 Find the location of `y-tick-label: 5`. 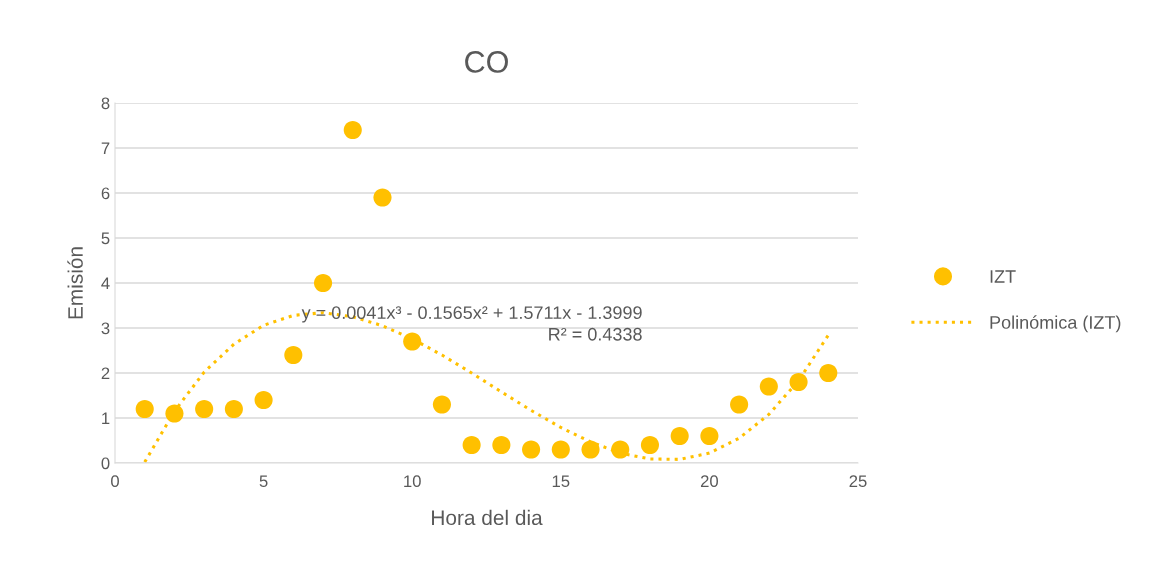

y-tick-label: 5 is located at coordinates (105, 238).